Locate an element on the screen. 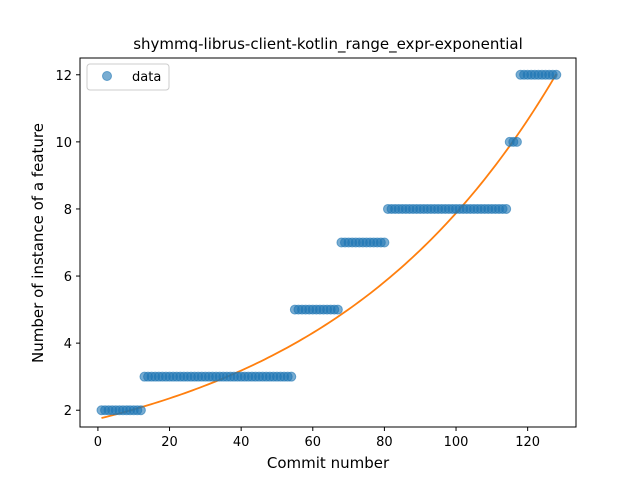  x-tick-label: 20 is located at coordinates (169, 442).